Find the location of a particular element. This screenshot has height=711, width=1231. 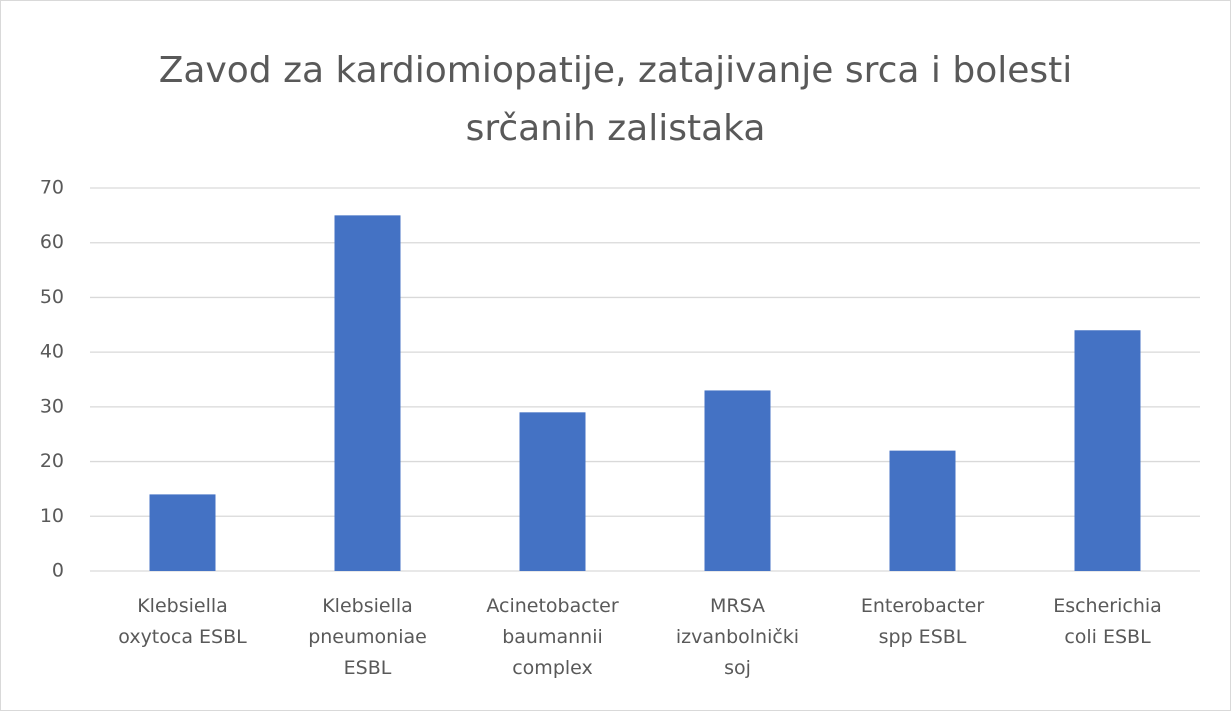

y-tick-label: 40 is located at coordinates (52, 352).